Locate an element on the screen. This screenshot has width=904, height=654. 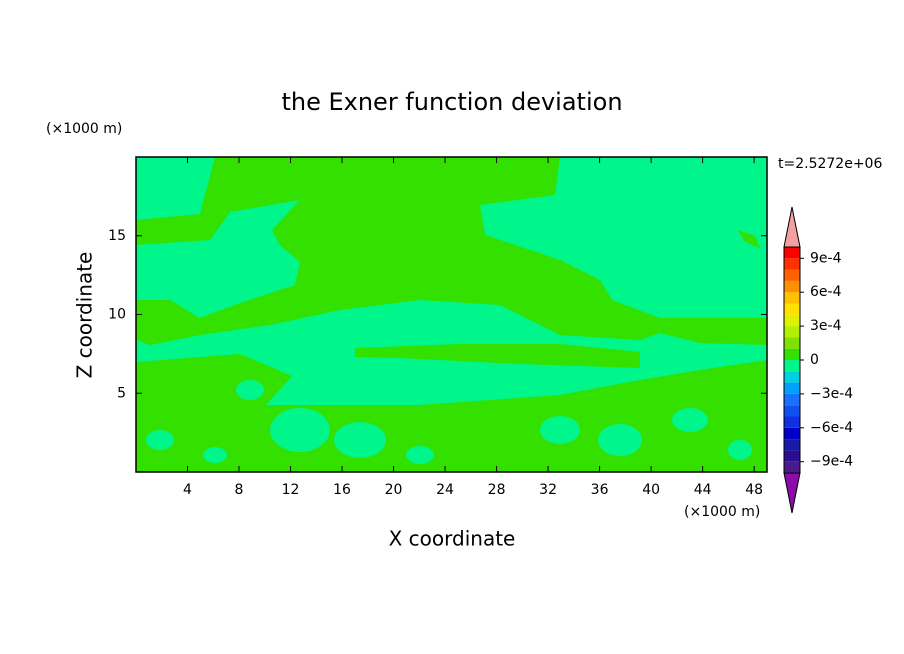
colorbar-tick-label: −3e-4 is located at coordinates (831, 394).